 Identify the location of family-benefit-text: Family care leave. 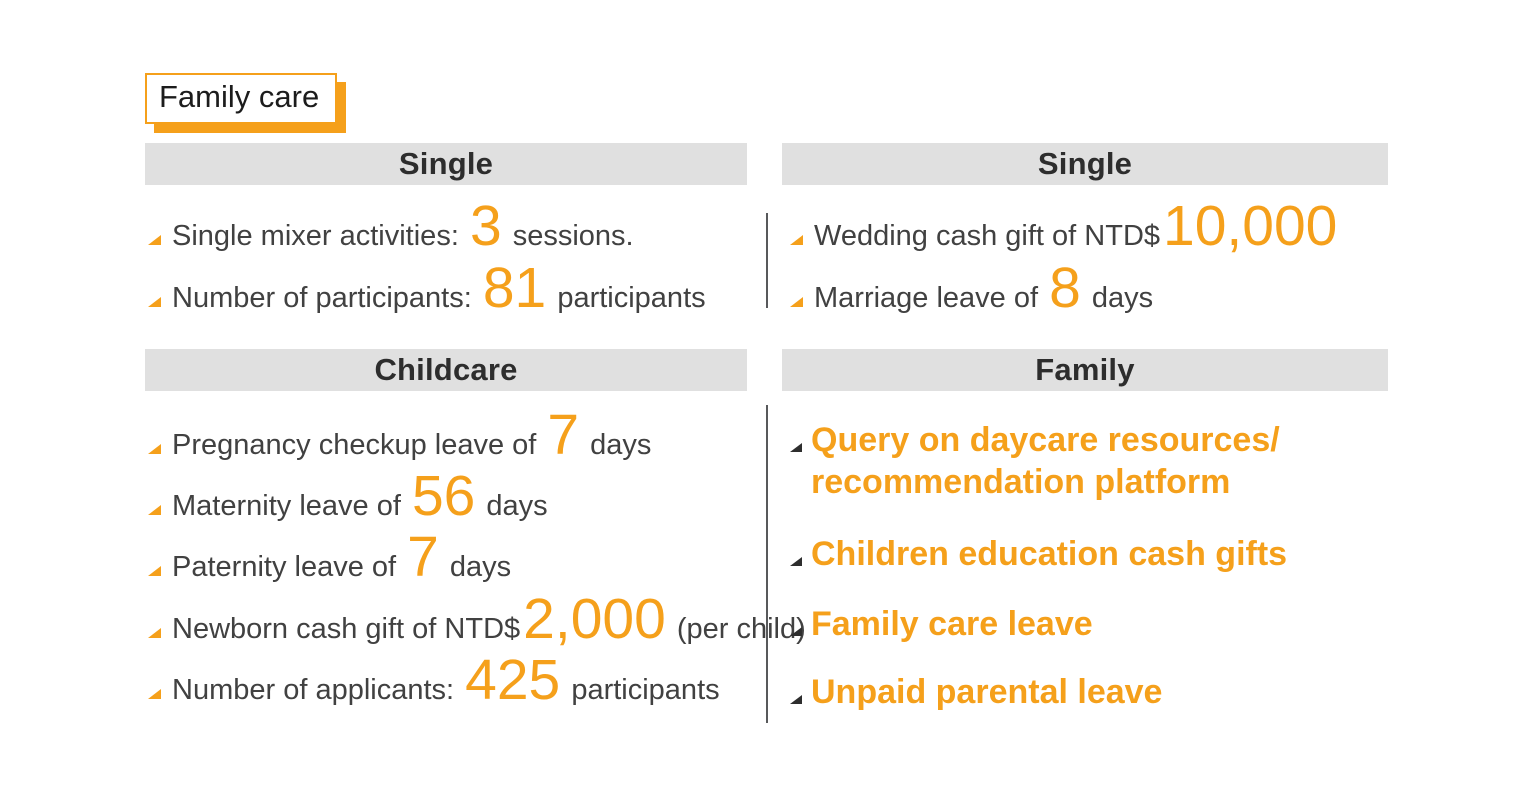
(952, 624).